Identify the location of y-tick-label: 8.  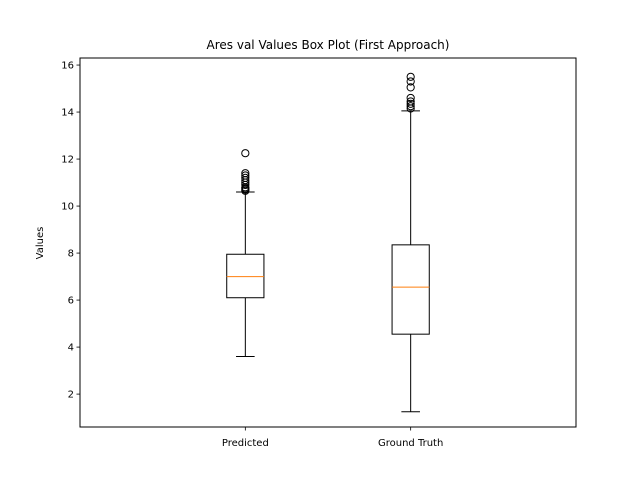
(71, 254).